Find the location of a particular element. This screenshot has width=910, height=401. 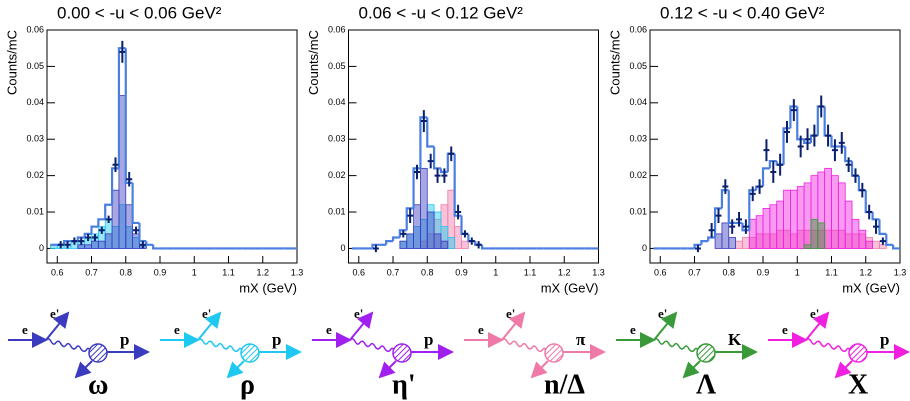

x-tick-label: 1.1 is located at coordinates (530, 272).